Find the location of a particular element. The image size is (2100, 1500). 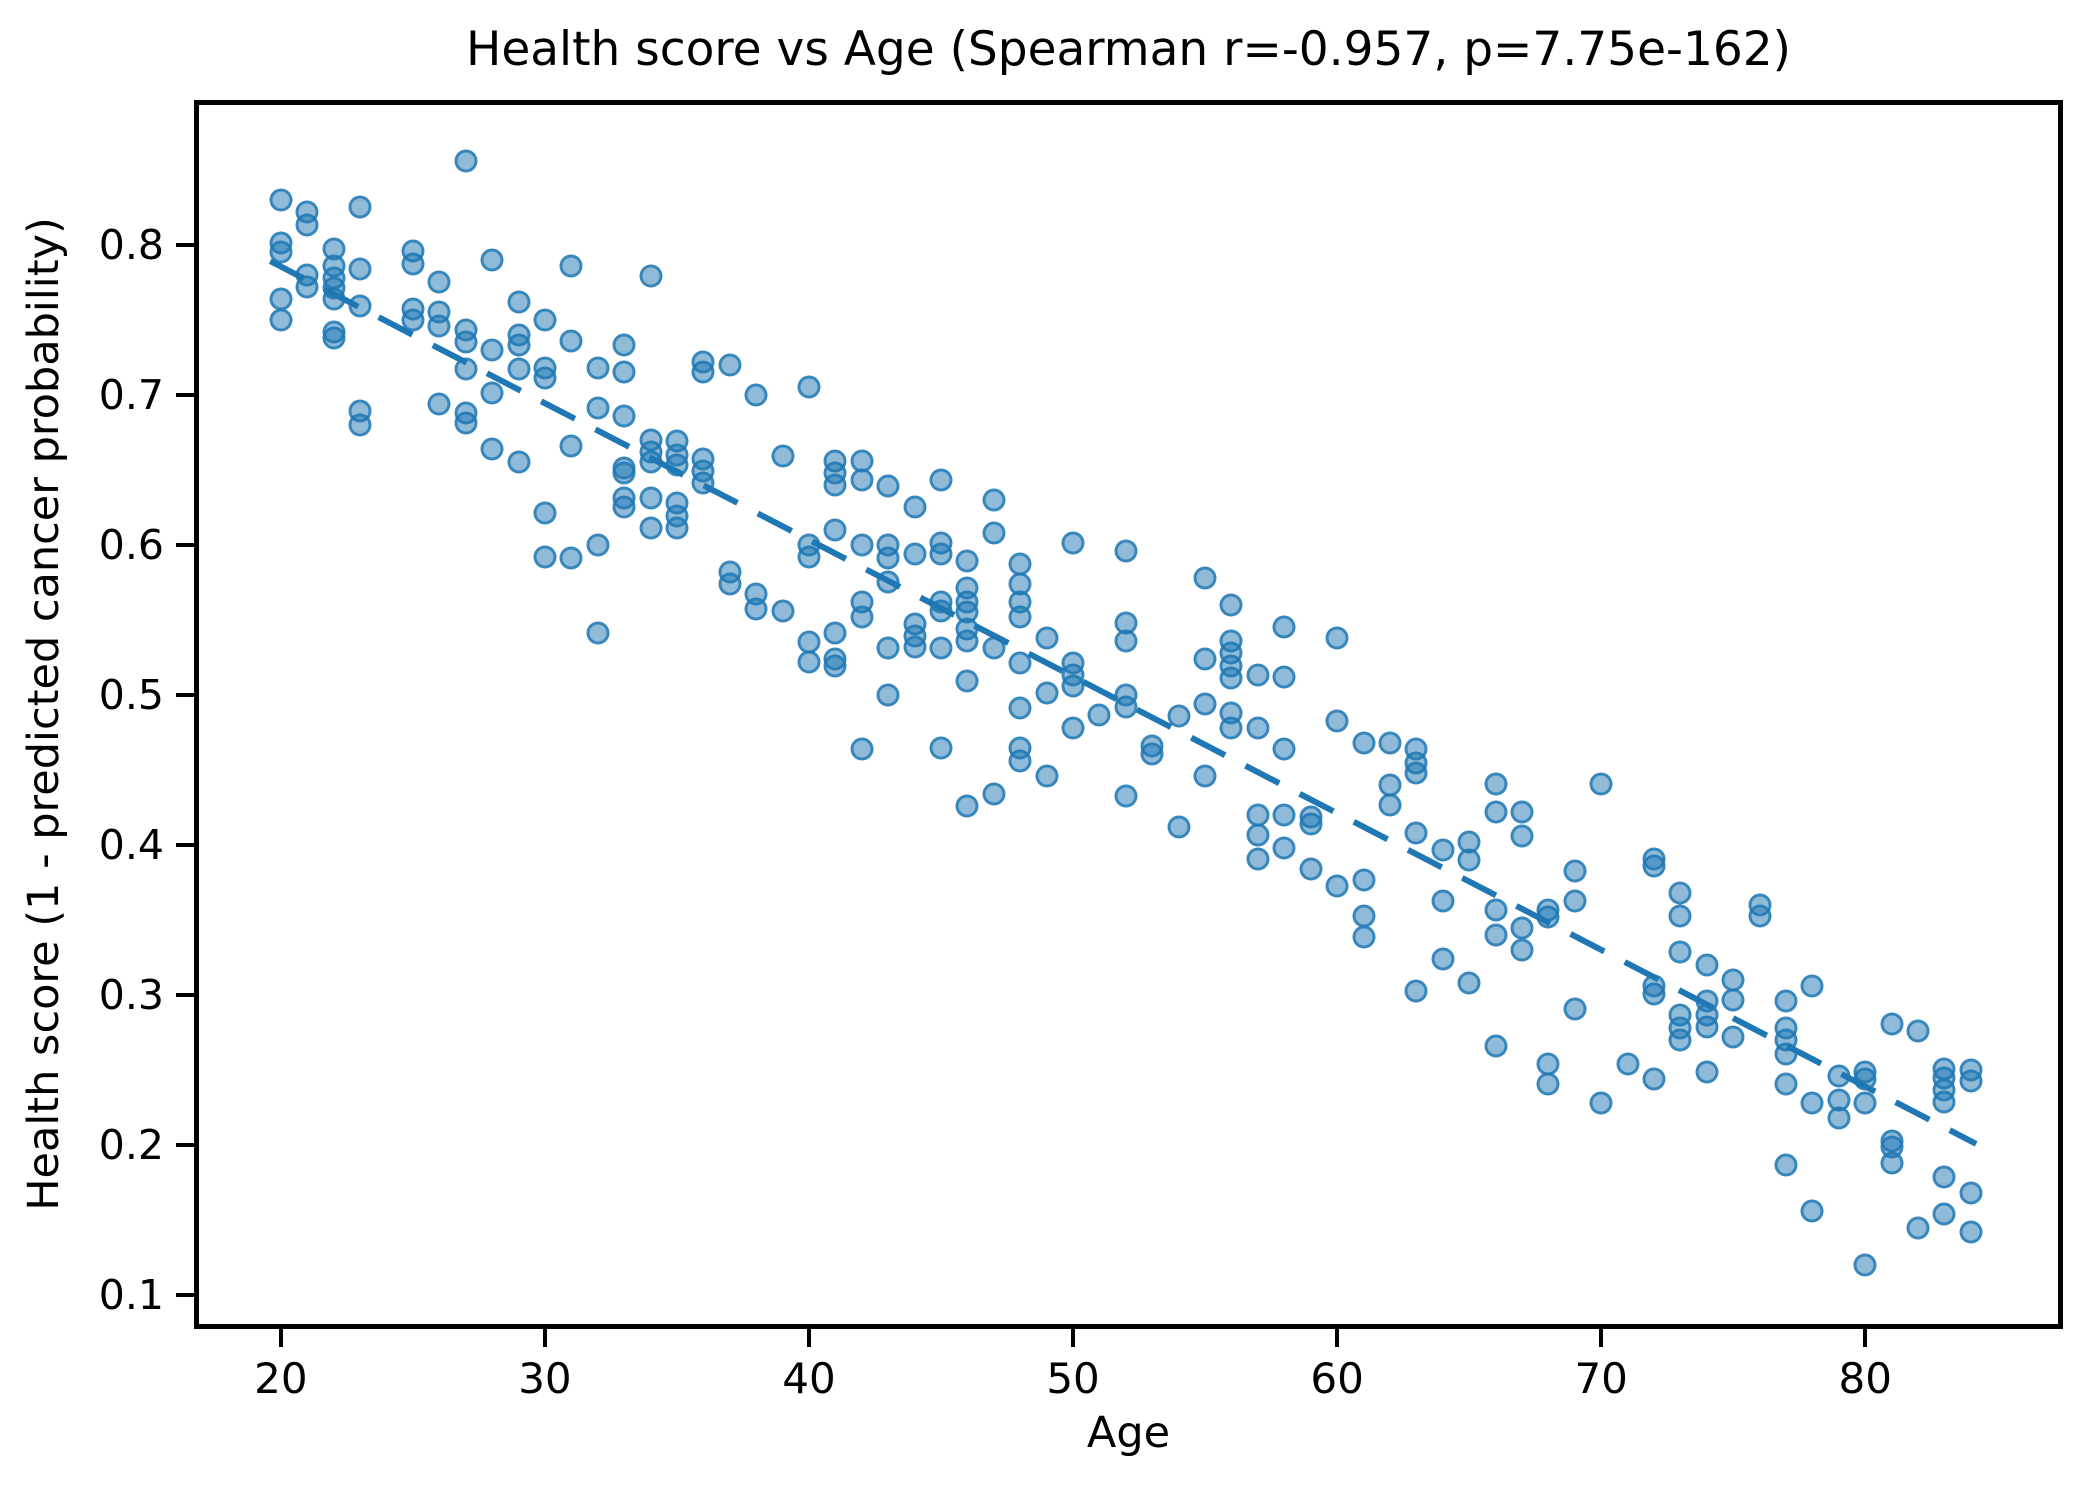

y-tick-label: 0.4 is located at coordinates (131, 845).